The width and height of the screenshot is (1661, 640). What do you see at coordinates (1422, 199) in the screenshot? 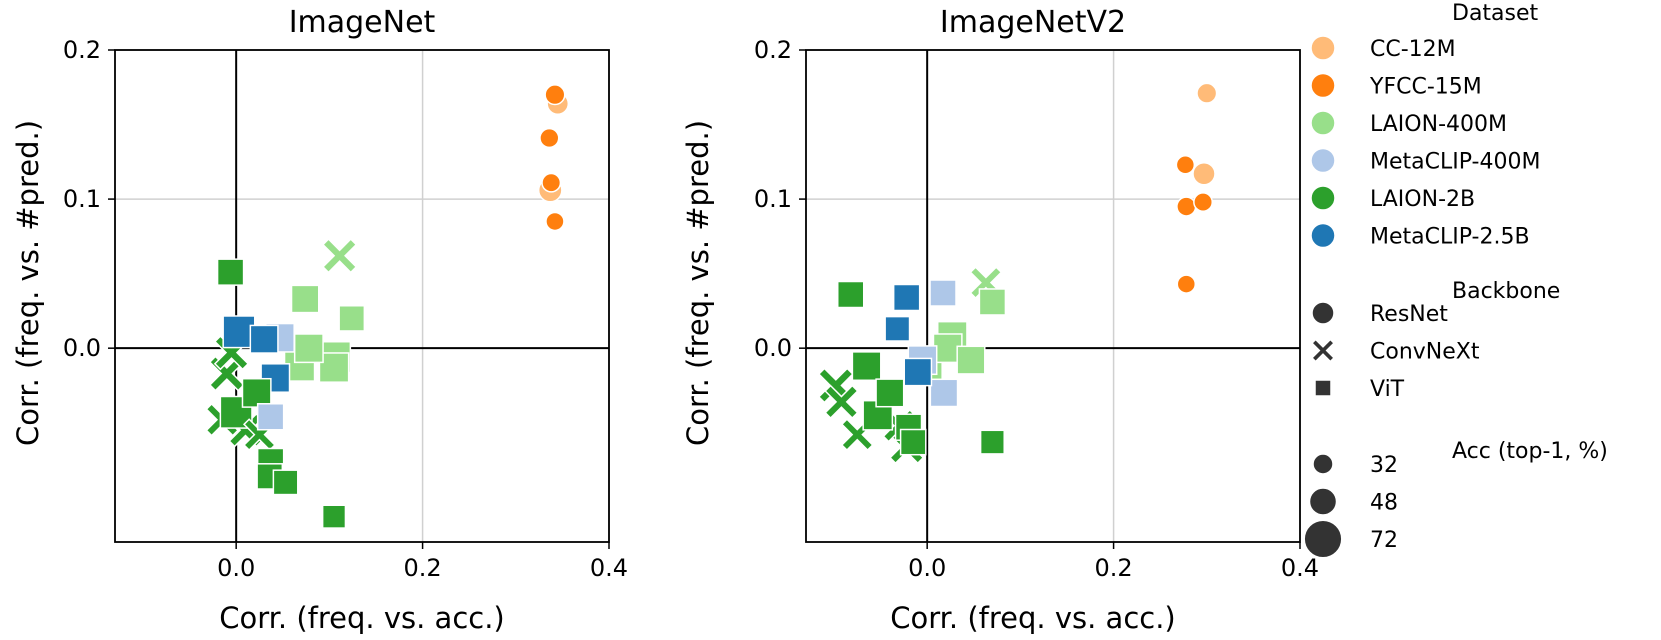
I see `legend-dataset-label: LAION-2B` at bounding box center [1422, 199].